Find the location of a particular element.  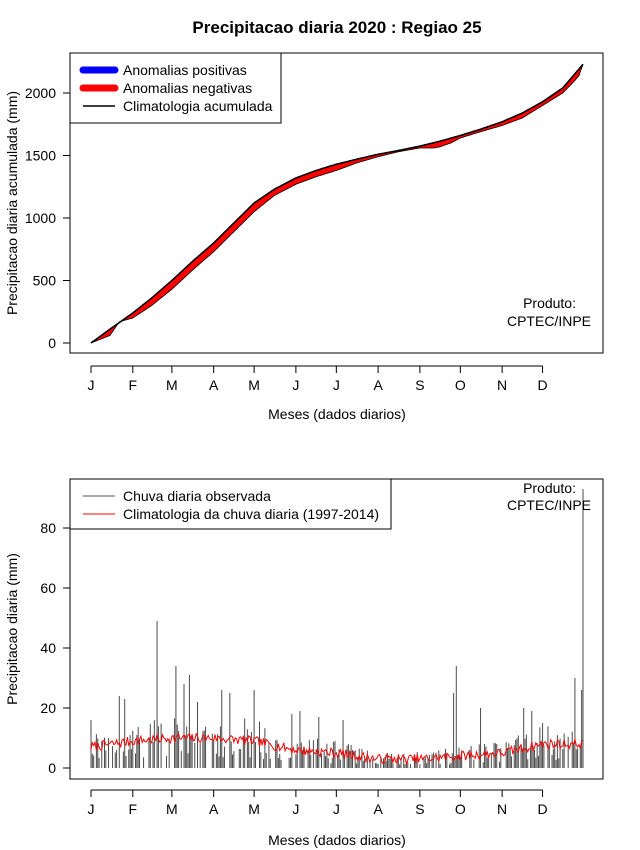

y-axis-label: Precipitacao diaria acumulada (mm) is located at coordinates (12, 203).